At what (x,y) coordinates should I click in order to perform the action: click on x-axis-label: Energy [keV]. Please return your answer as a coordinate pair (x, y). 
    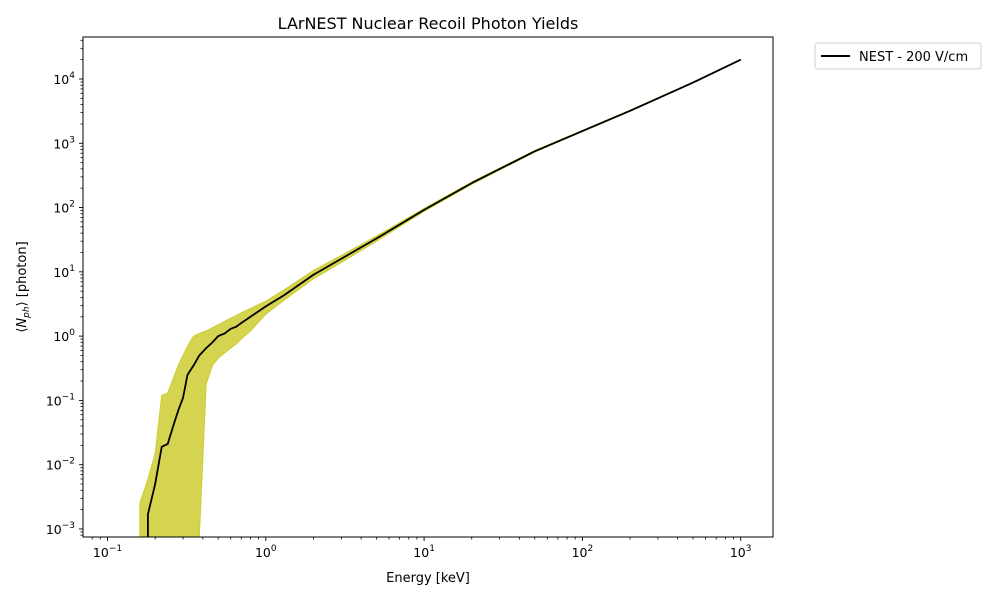
    Looking at the image, I should click on (428, 578).